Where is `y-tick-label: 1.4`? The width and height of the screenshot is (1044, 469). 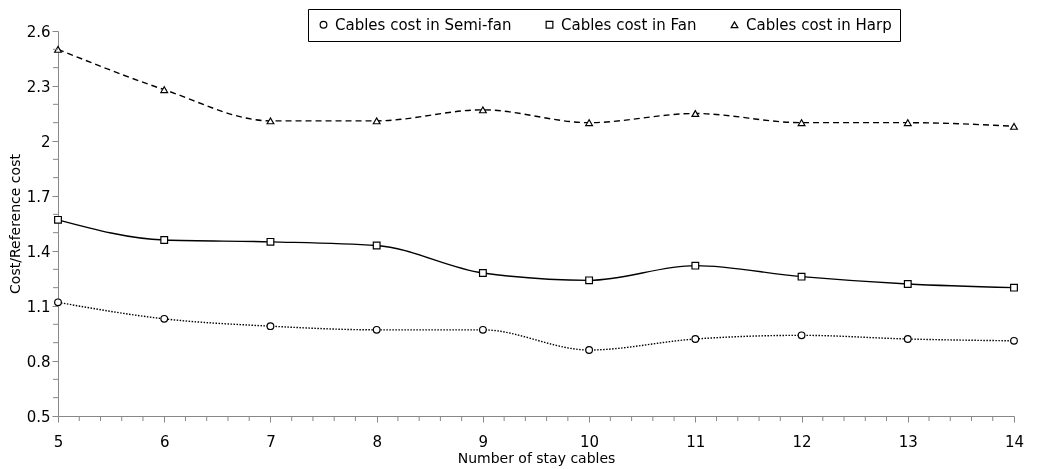
y-tick-label: 1.4 is located at coordinates (38, 251).